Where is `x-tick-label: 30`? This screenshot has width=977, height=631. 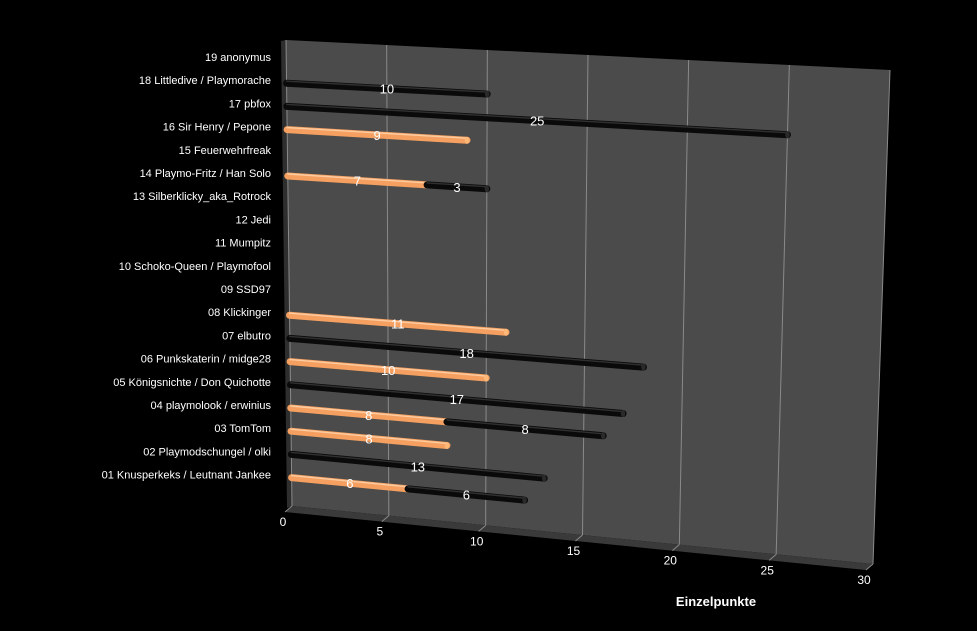 x-tick-label: 30 is located at coordinates (864, 580).